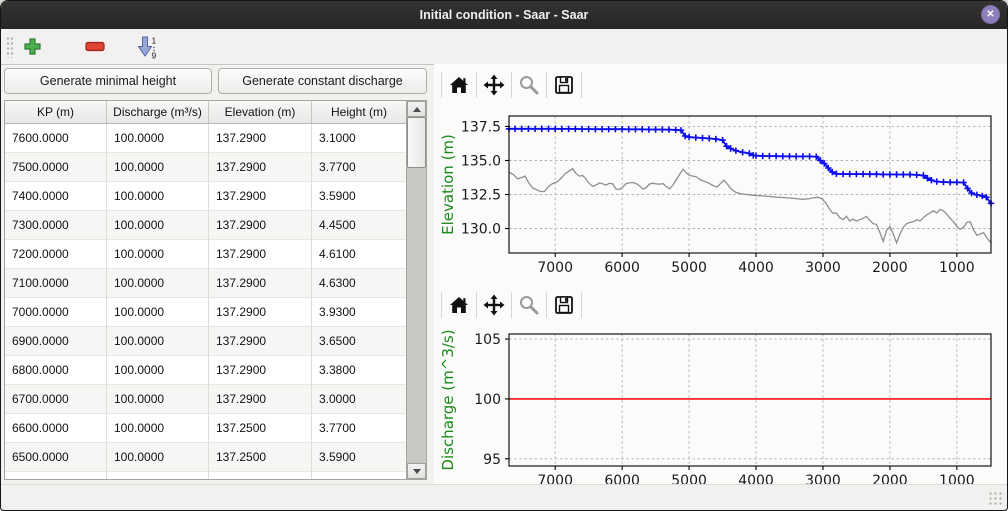 The width and height of the screenshot is (1008, 511). I want to click on table-row: 7100.0000 100.0000 137.2900 4.6300, so click(205, 283).